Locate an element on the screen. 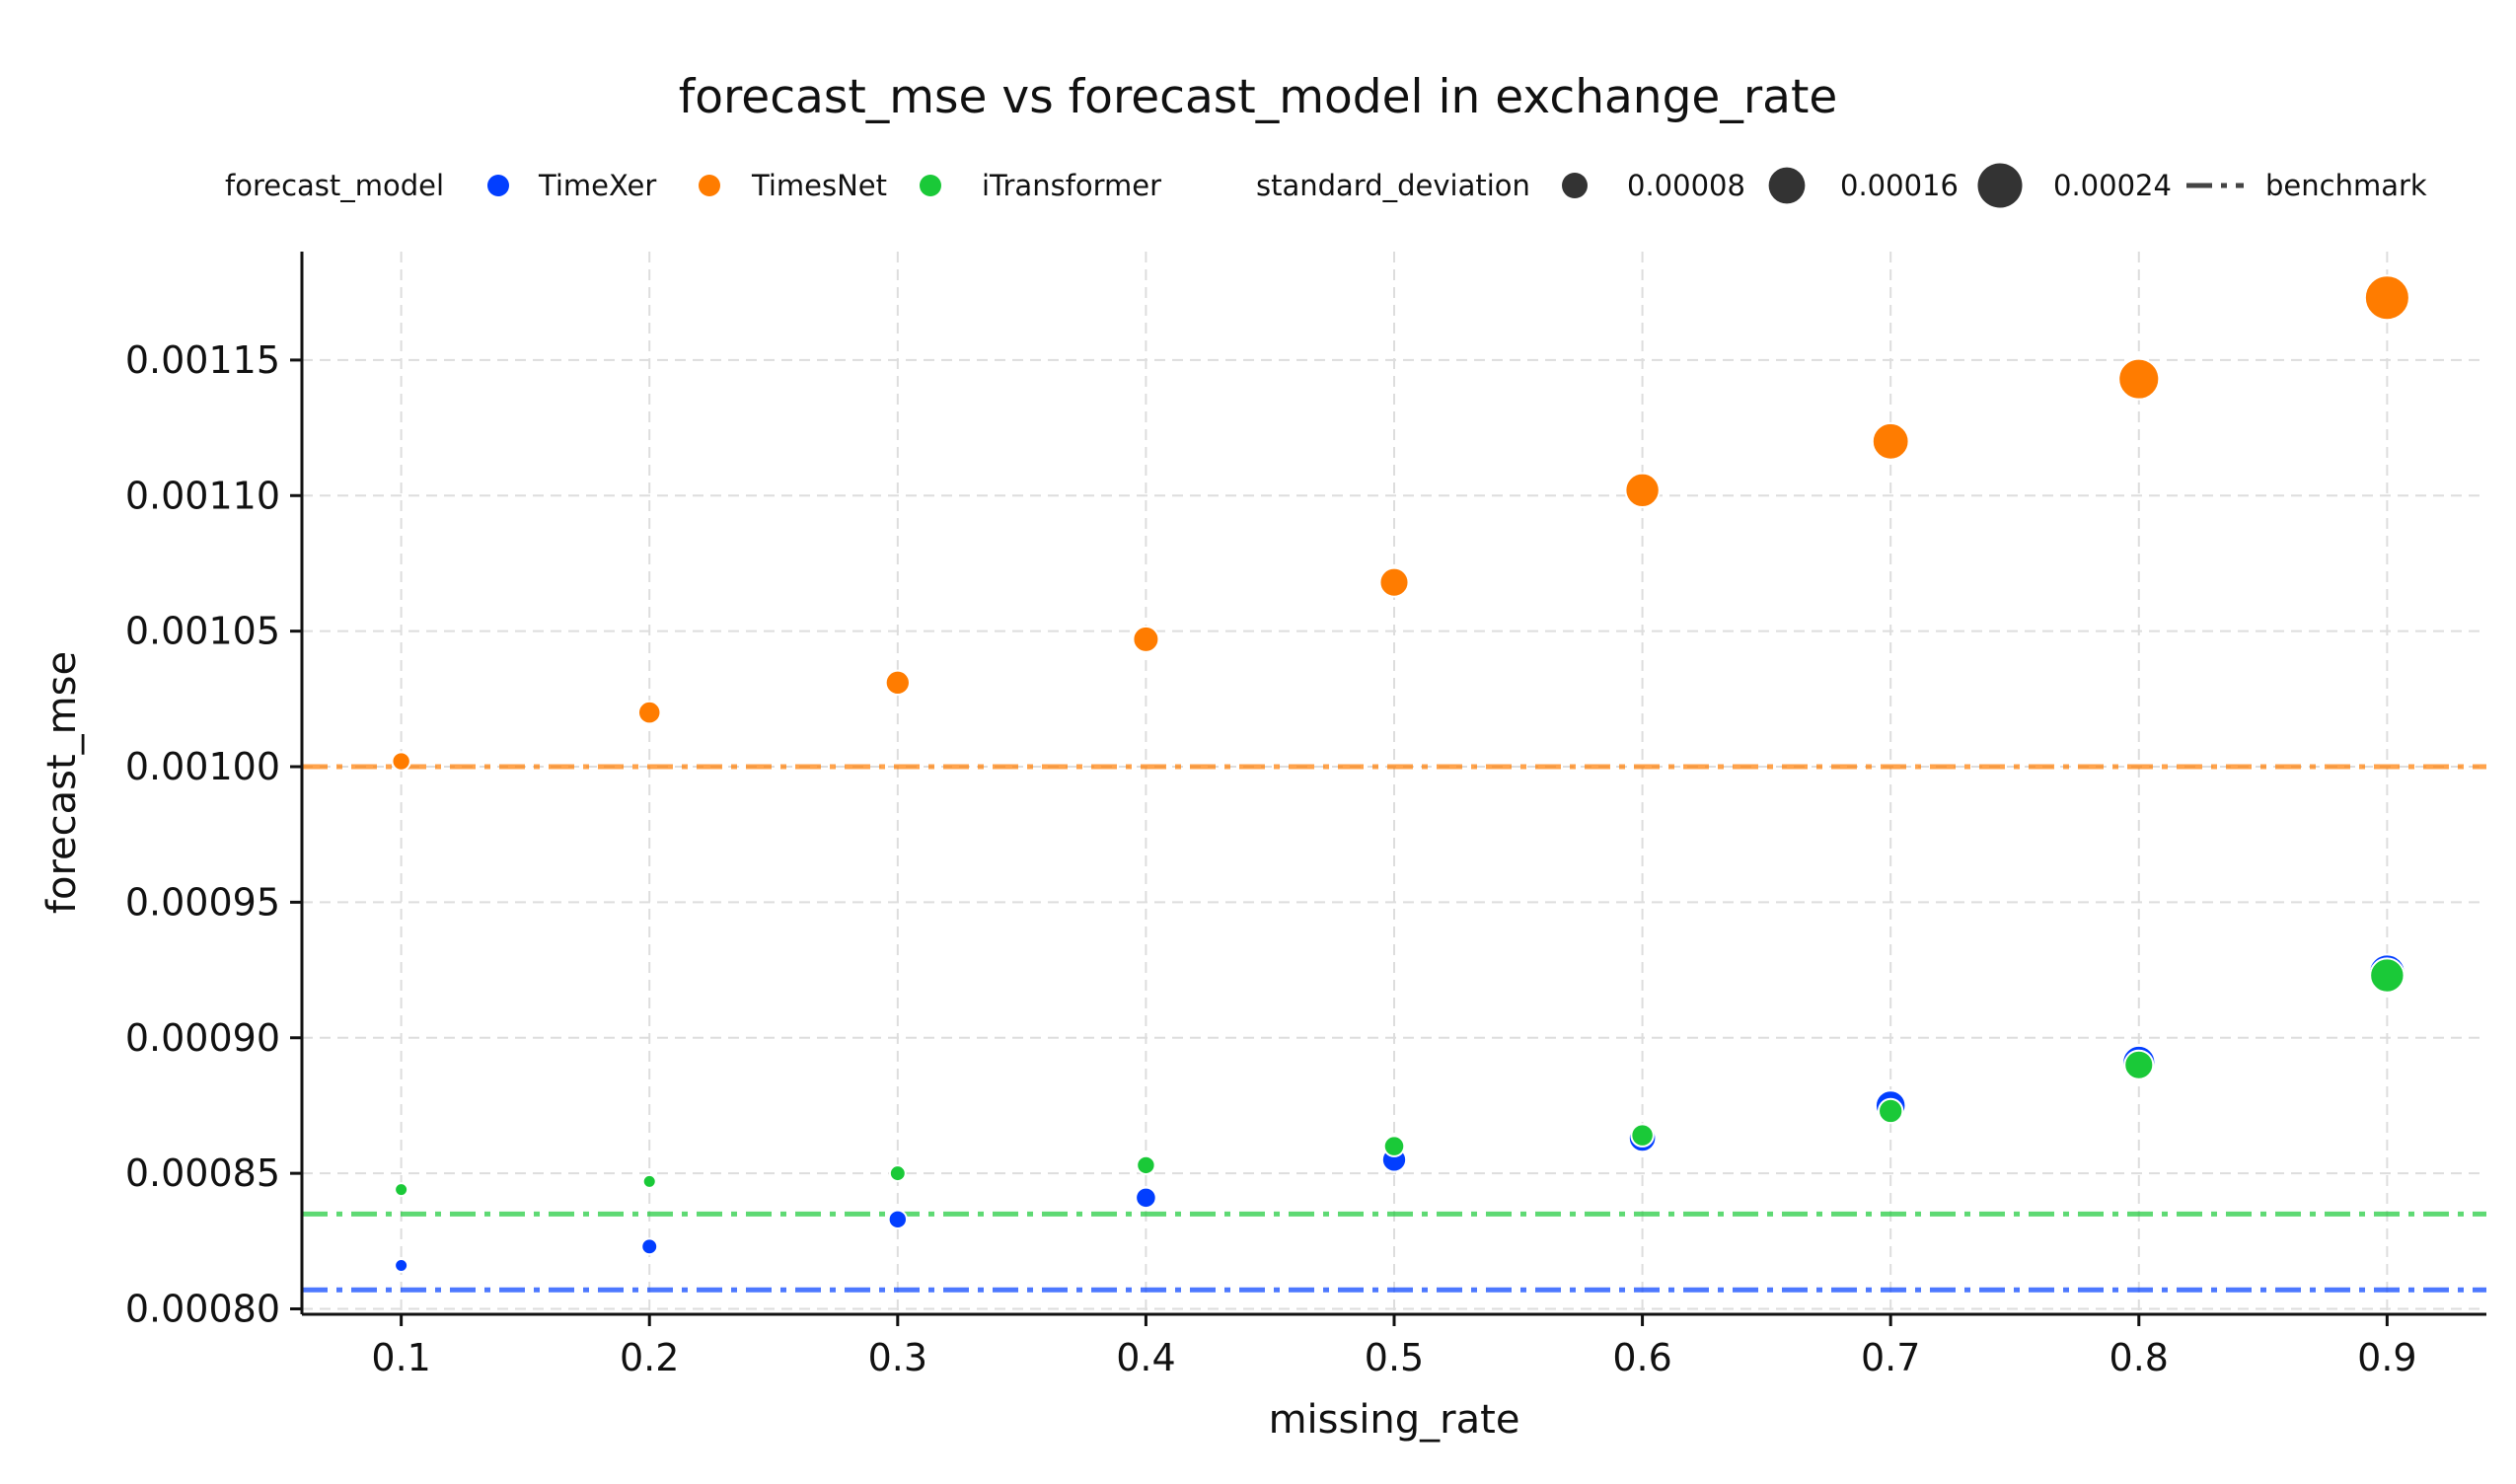  legend-series-label: TimeXer is located at coordinates (597, 185).